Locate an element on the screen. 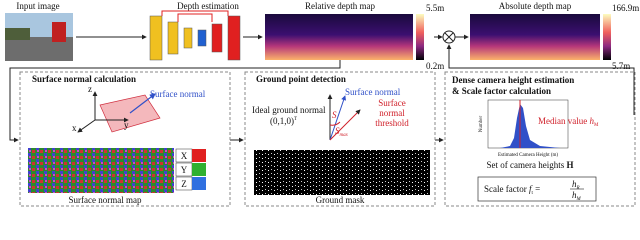 Image resolution: width=640 pixels, height=240 pixels. map-label: Surface normal map is located at coordinates (105, 200).